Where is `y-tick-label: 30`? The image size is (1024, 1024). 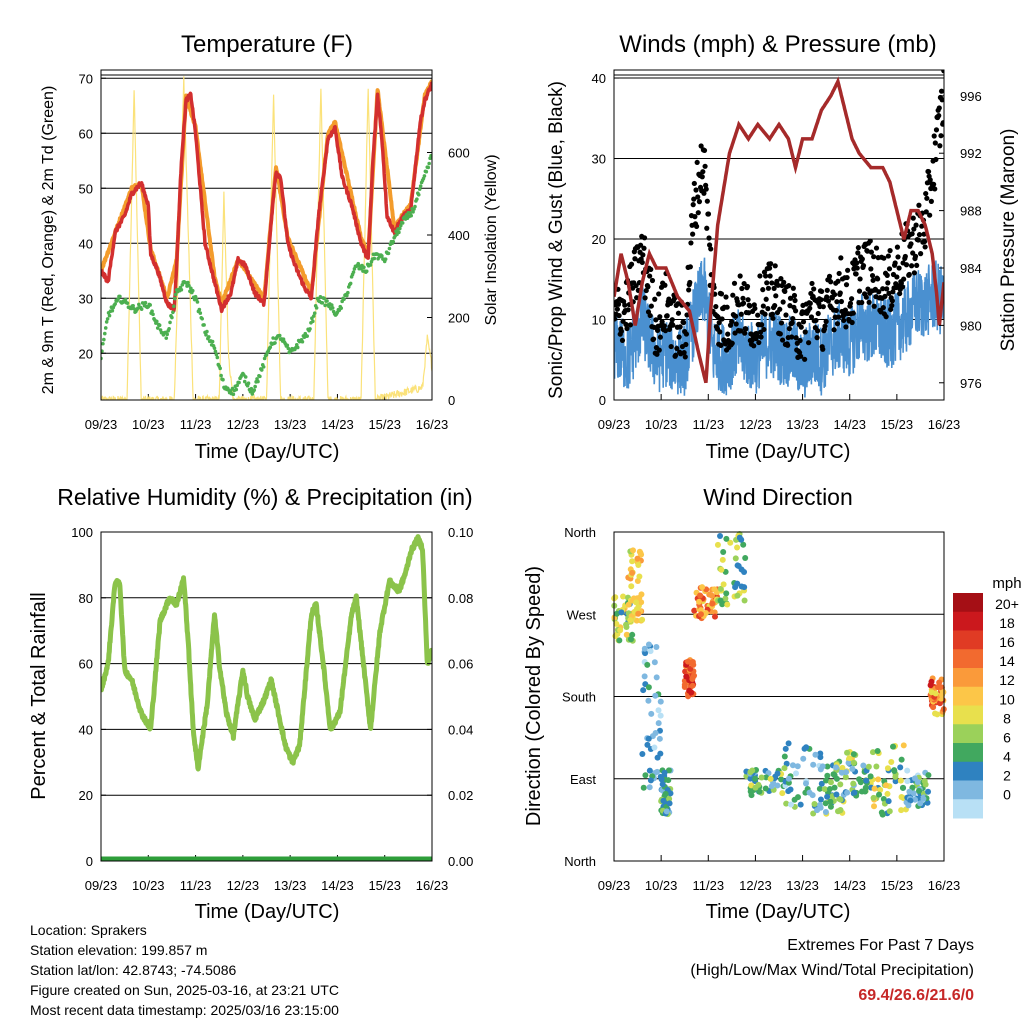 y-tick-label: 30 is located at coordinates (599, 159).